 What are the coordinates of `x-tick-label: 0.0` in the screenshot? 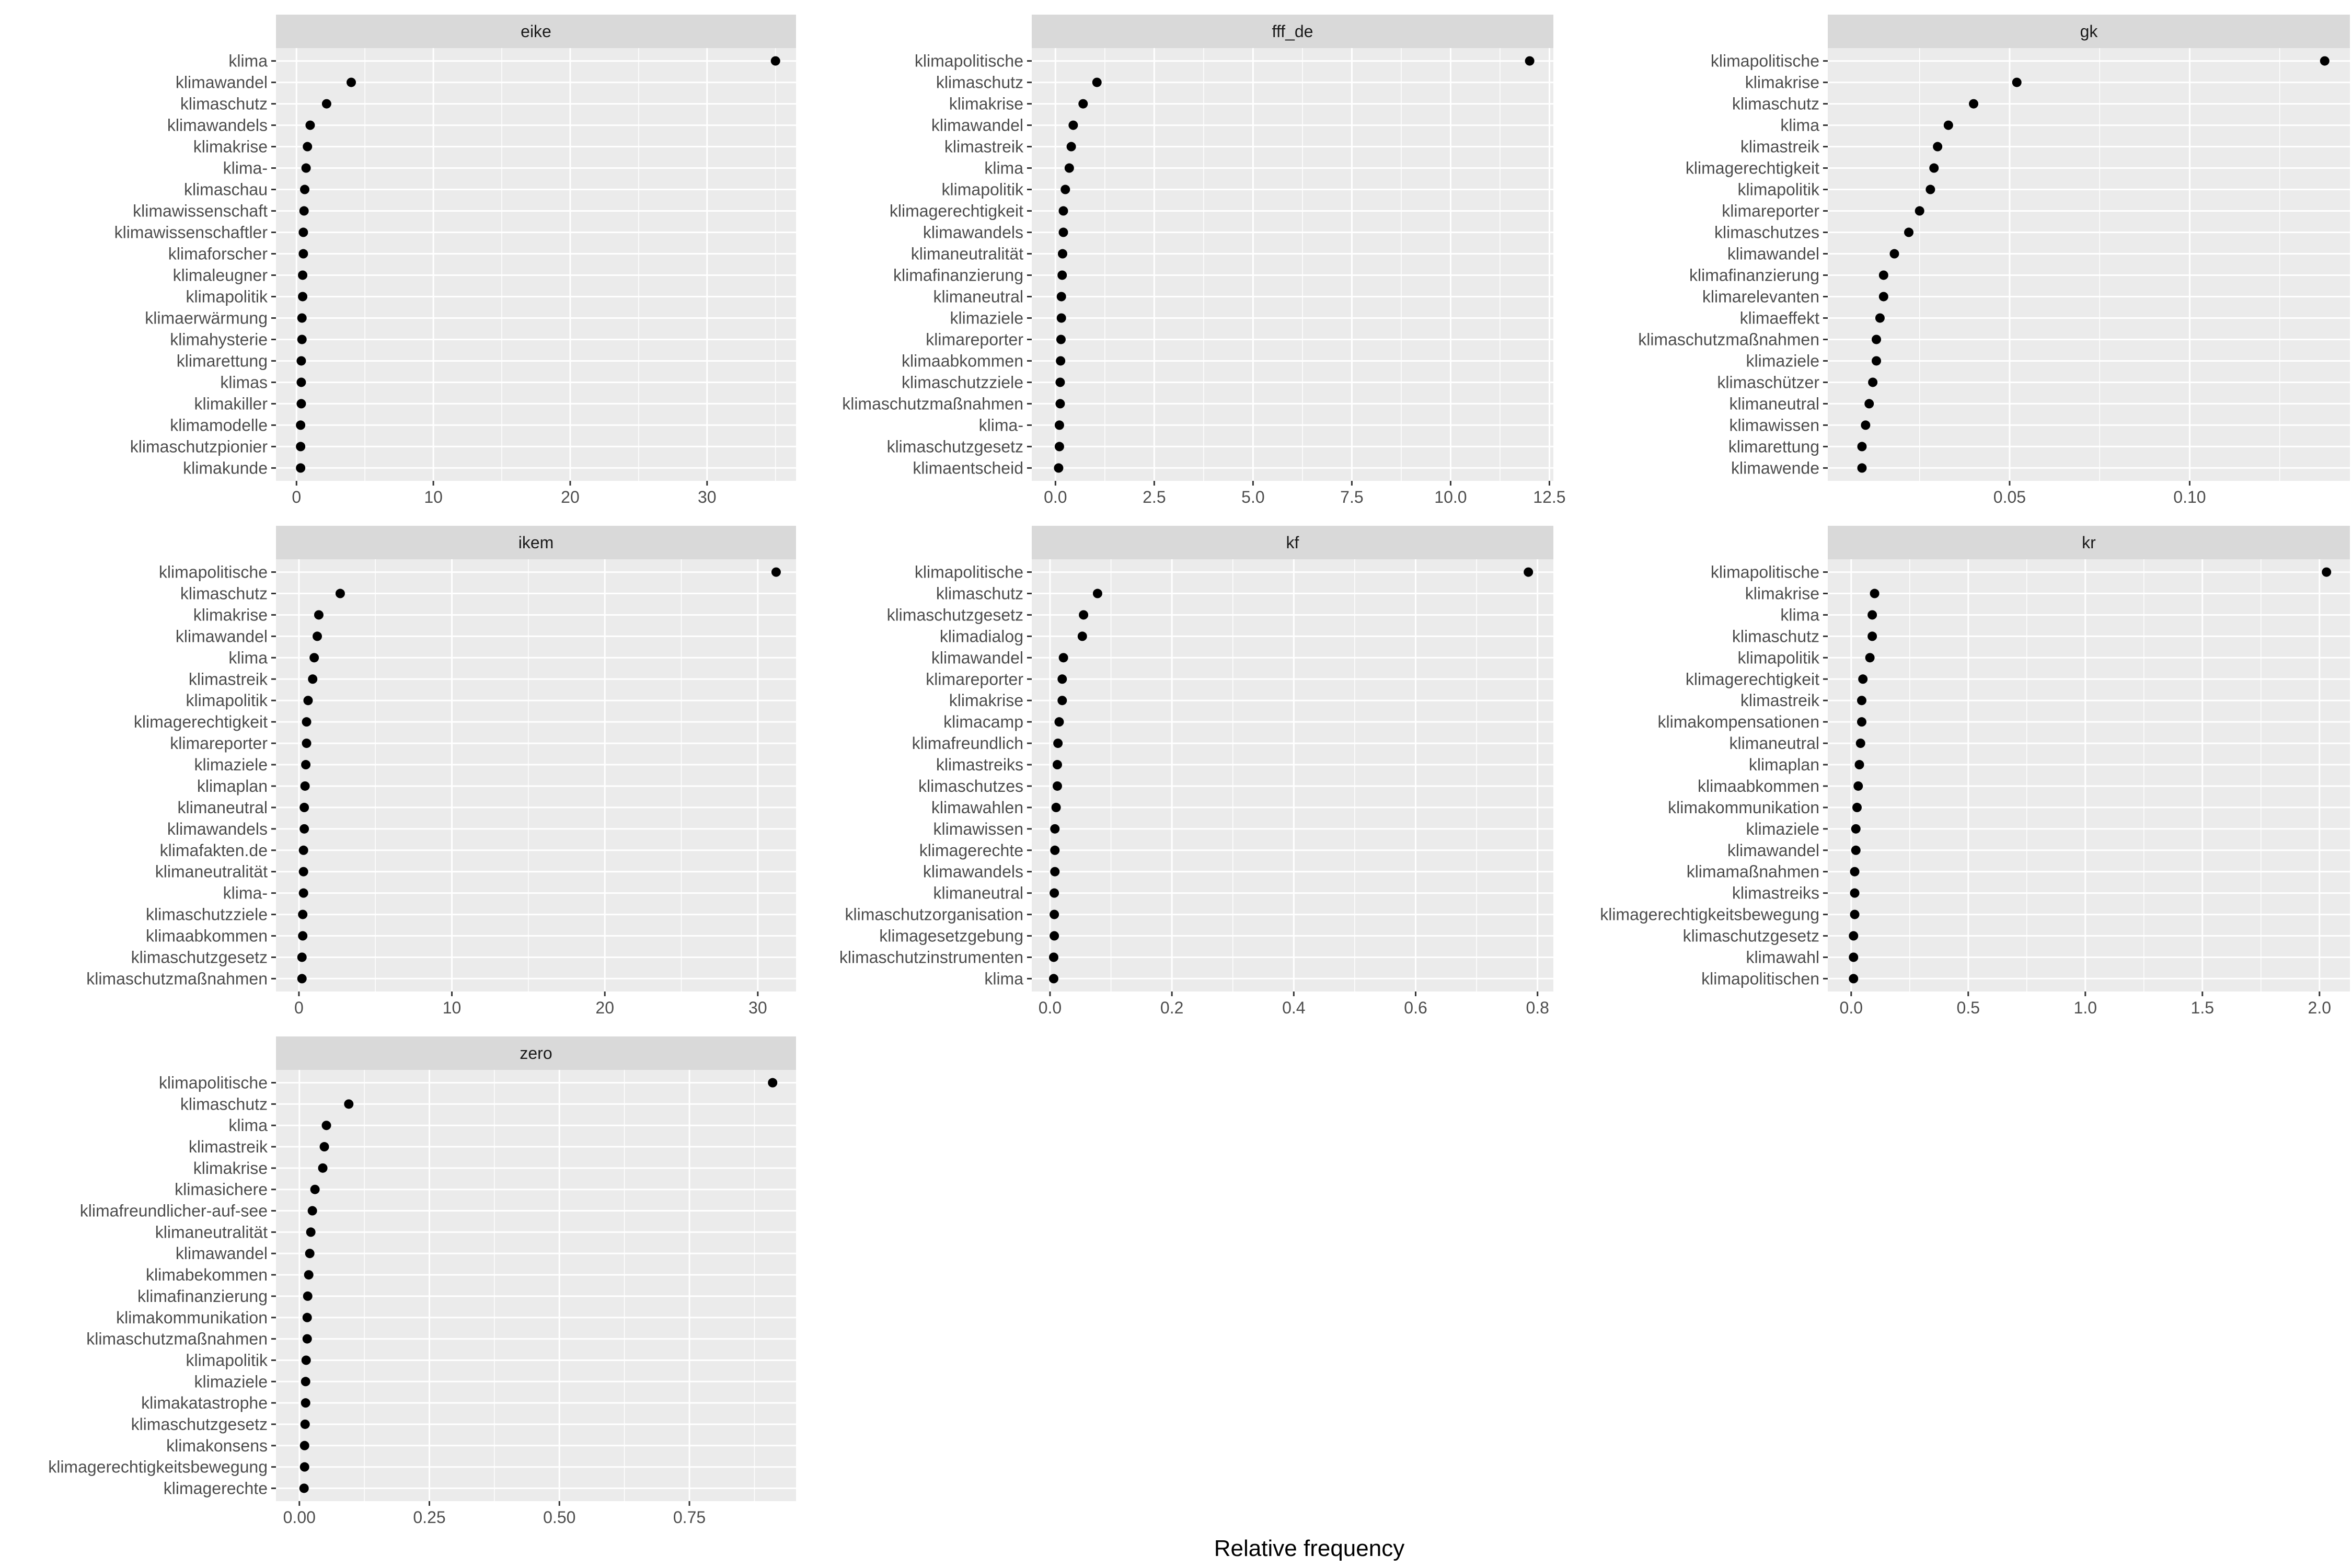 It's located at (1851, 1007).